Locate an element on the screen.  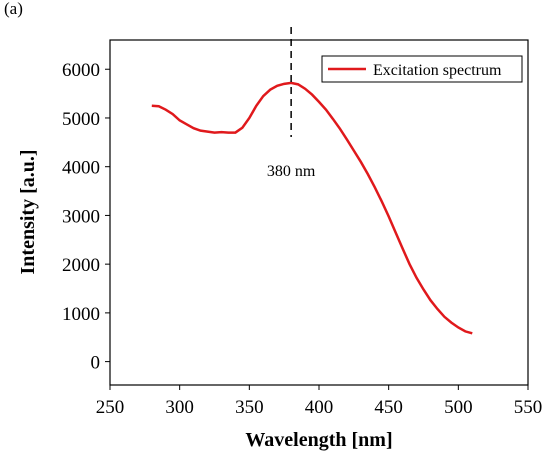
y-tick-label: 2000 is located at coordinates (81, 265).